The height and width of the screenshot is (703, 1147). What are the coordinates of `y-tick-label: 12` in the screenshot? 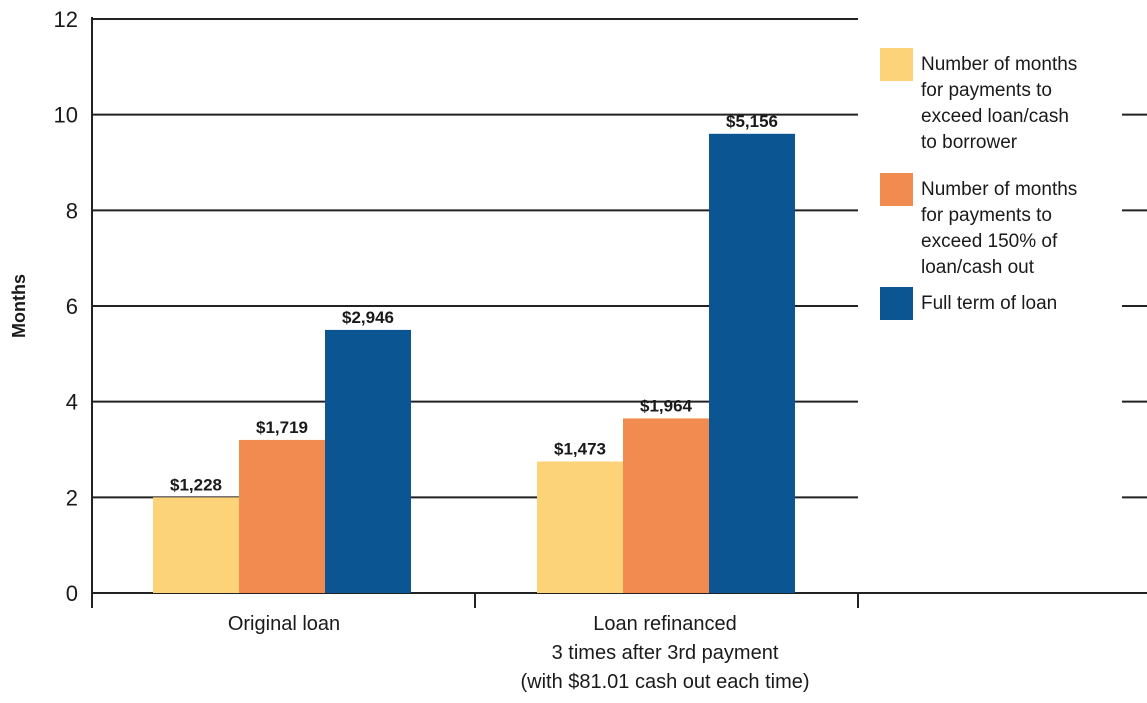 It's located at (66, 19).